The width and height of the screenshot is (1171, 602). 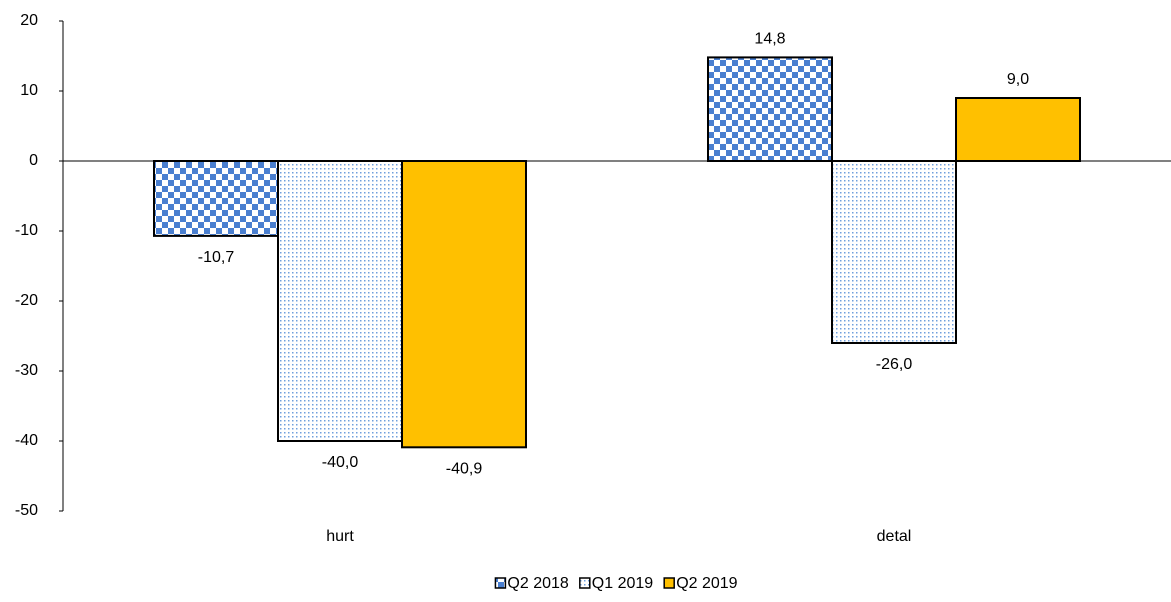 What do you see at coordinates (894, 536) in the screenshot?
I see `x-tick-label: detal` at bounding box center [894, 536].